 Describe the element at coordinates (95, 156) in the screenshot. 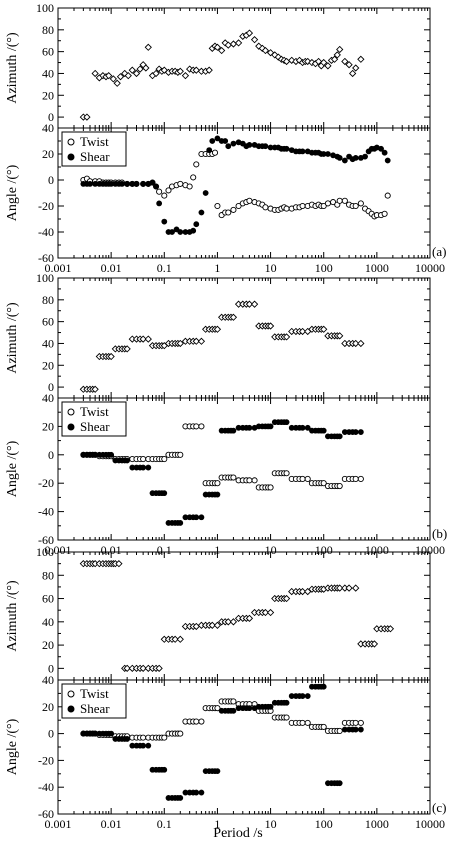

I see `legend-label-shear: Shear` at that location.